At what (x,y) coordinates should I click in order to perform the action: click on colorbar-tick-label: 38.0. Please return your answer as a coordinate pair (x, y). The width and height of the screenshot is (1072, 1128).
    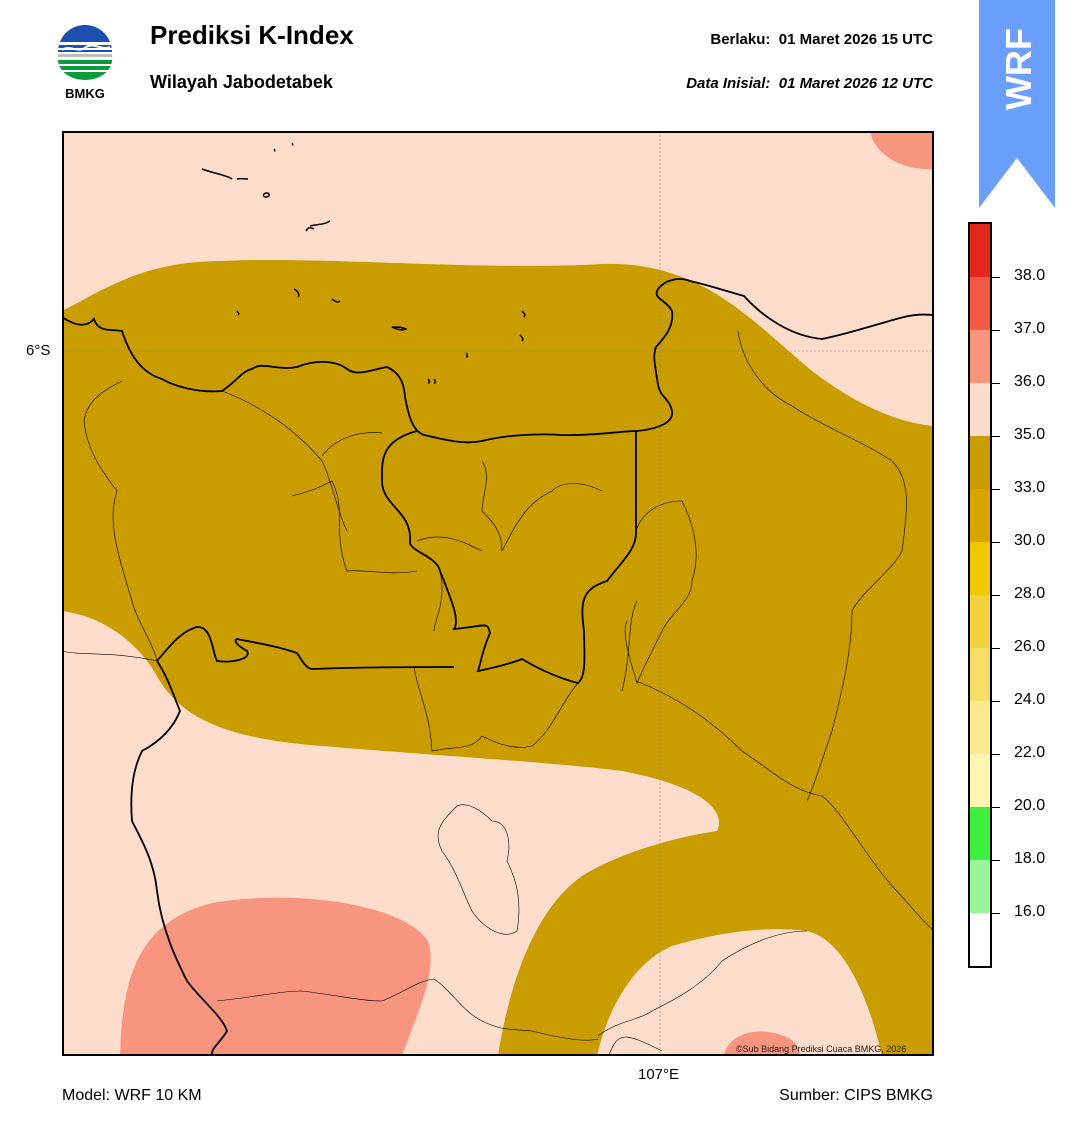
    Looking at the image, I should click on (1030, 275).